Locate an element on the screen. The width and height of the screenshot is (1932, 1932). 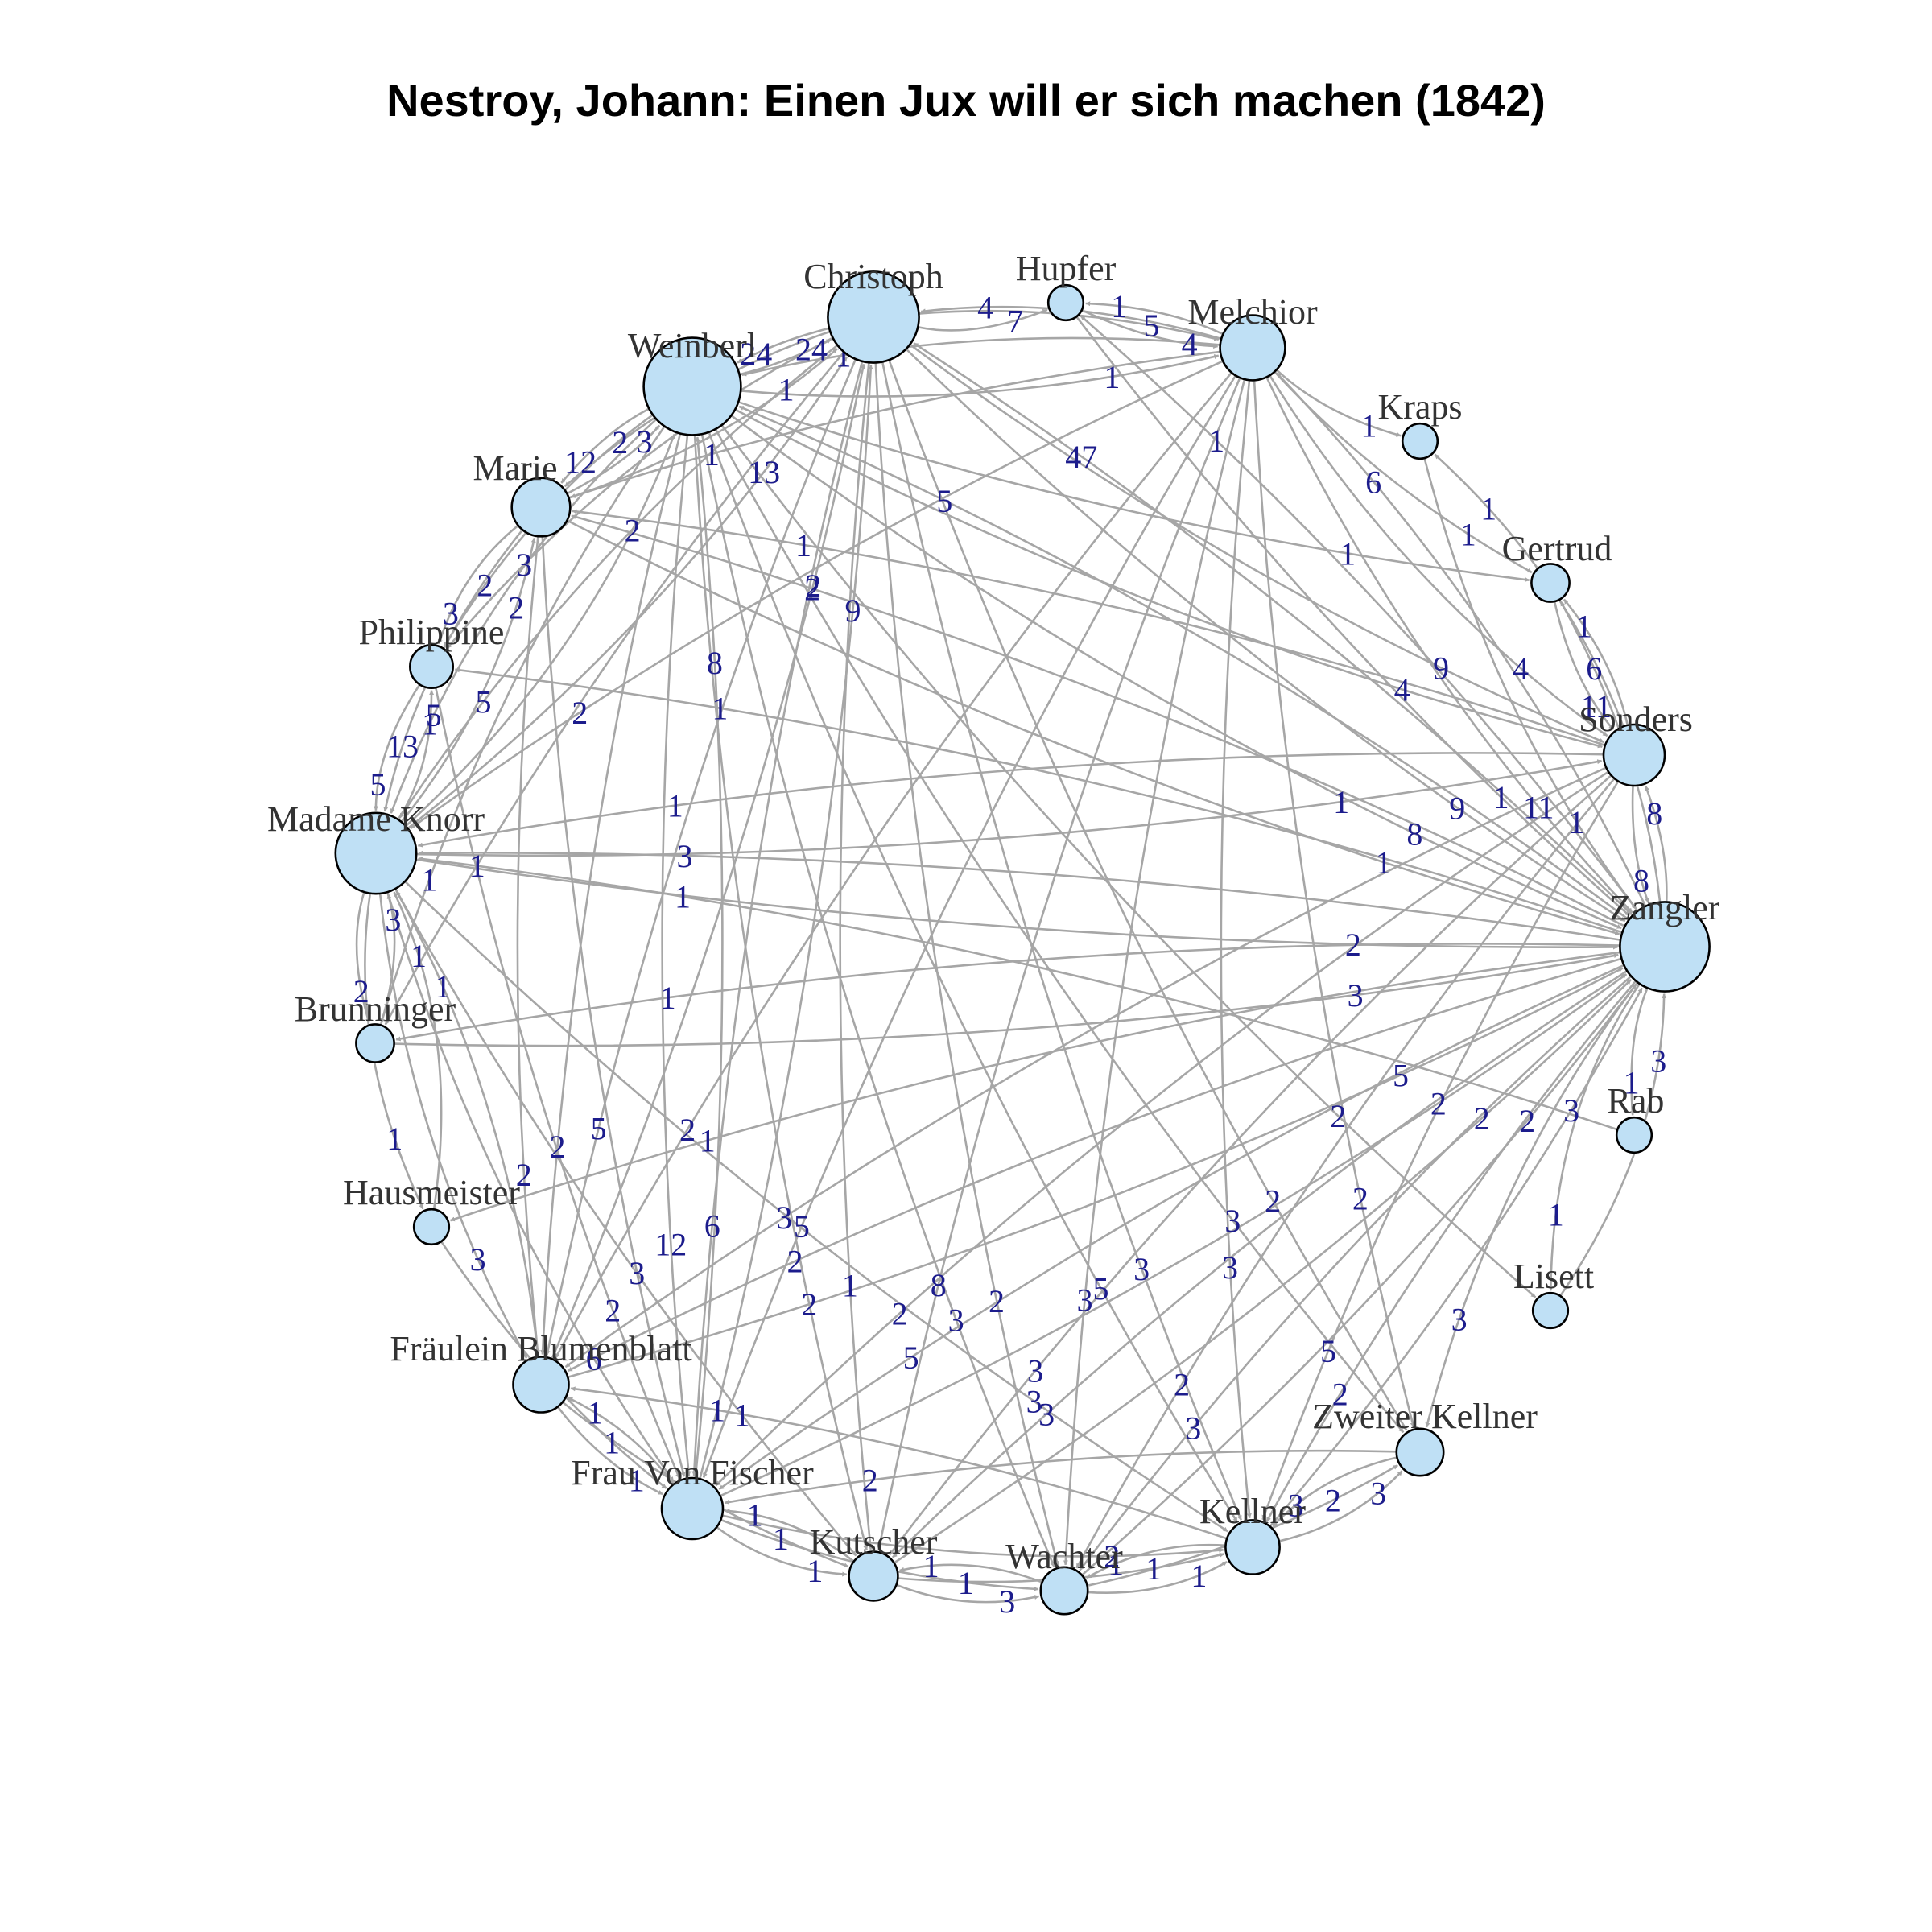
edge-sonders-to-kellner is located at coordinates (1440, 1150).